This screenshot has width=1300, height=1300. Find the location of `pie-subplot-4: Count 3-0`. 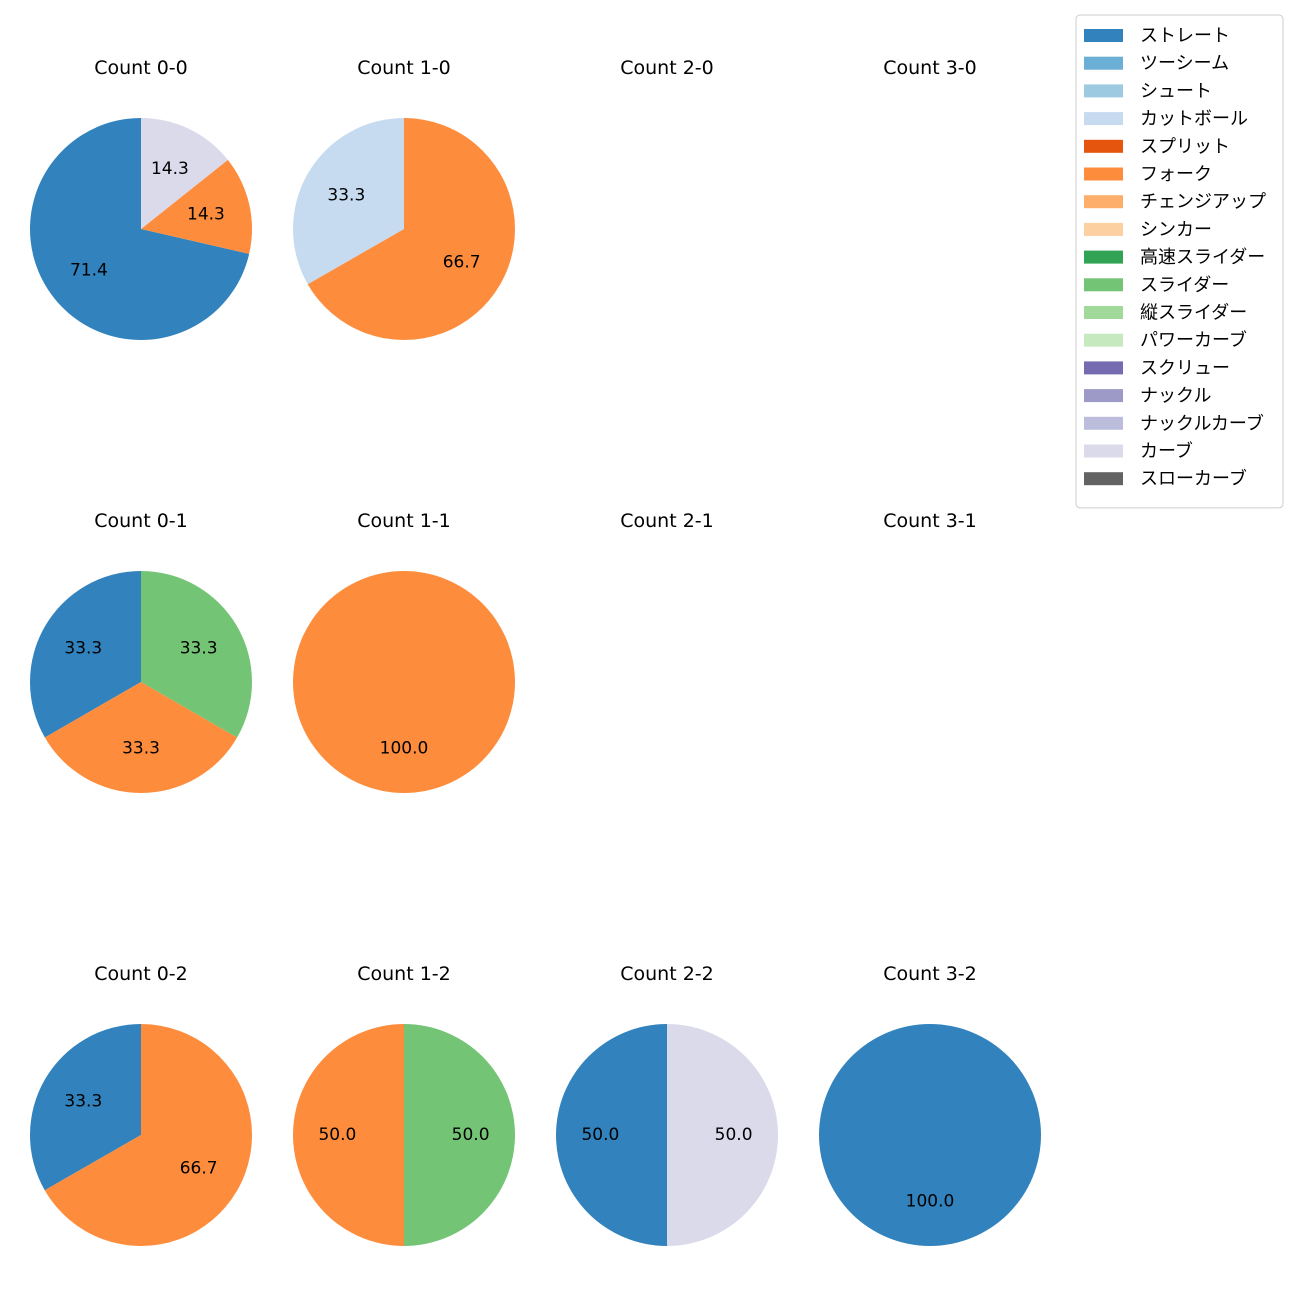

pie-subplot-4: Count 3-0 is located at coordinates (930, 68).